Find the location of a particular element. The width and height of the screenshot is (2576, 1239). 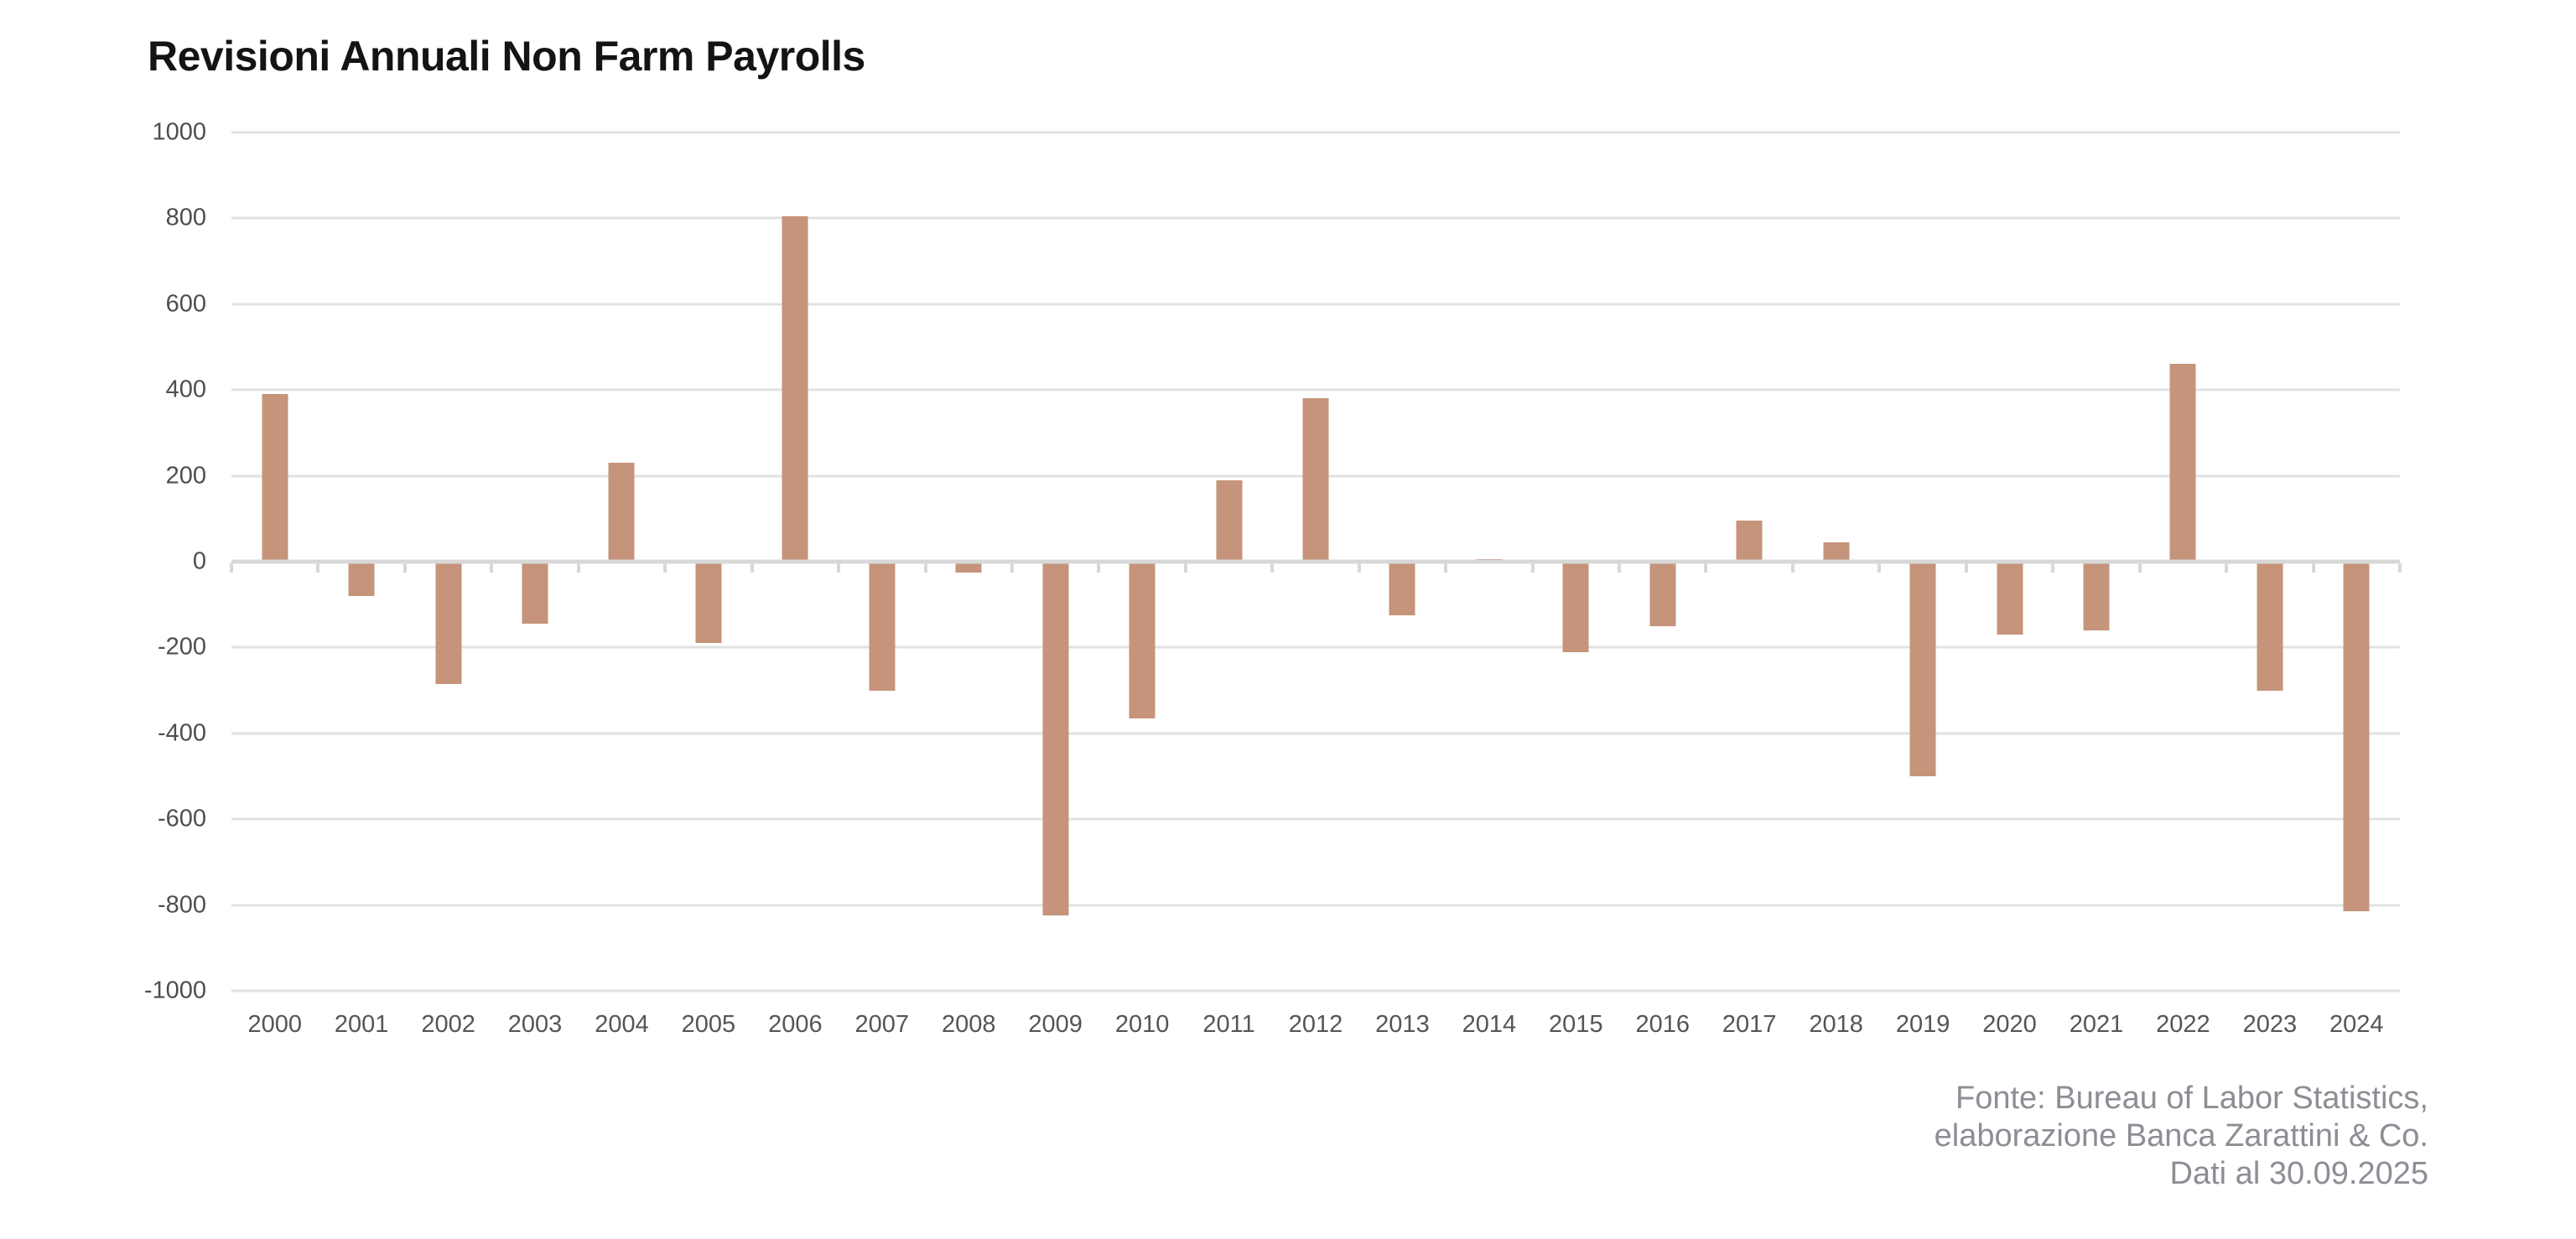

source-line: Dati al 30.09.2025 is located at coordinates (2298, 1173).